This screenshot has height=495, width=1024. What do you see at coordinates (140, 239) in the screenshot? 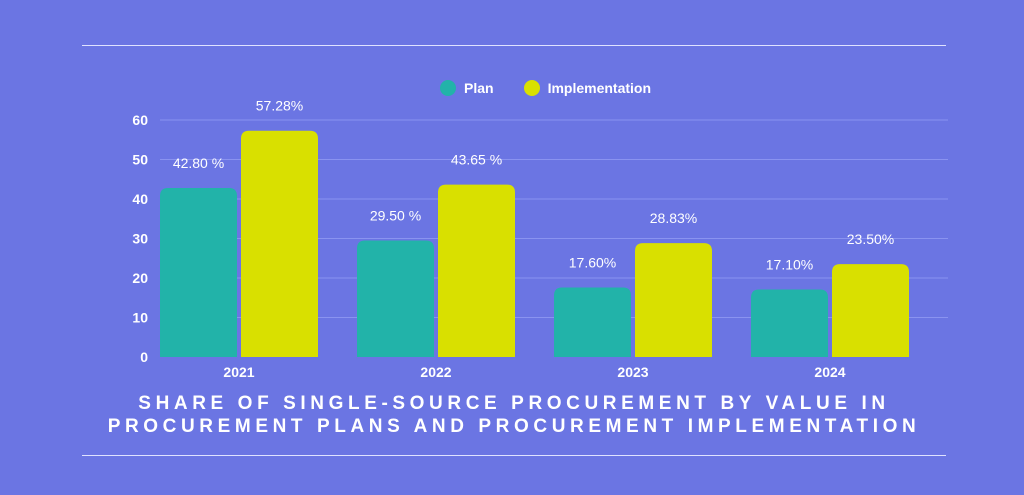
I see `y-tick-label: 30` at bounding box center [140, 239].